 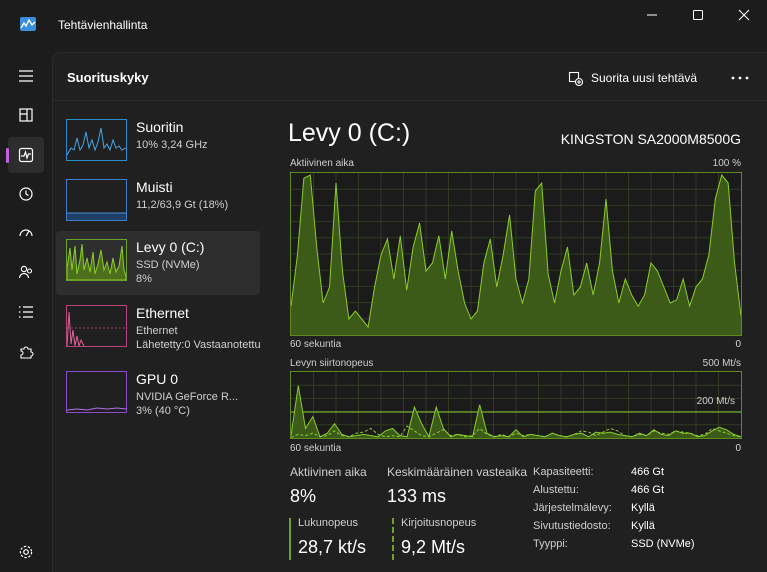 I want to click on nav-performance, so click(x=25, y=155).